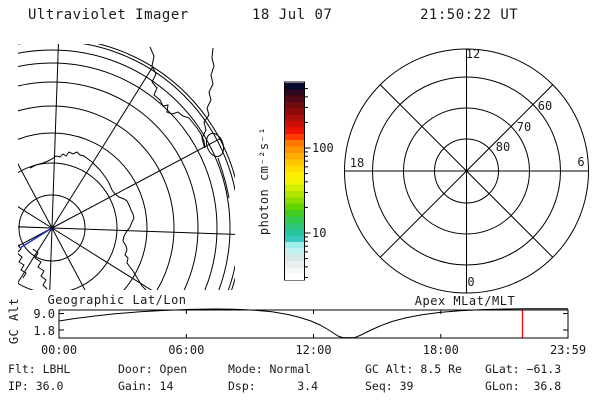  I want to click on apex-label-mlat-80: 80, so click(503, 147).